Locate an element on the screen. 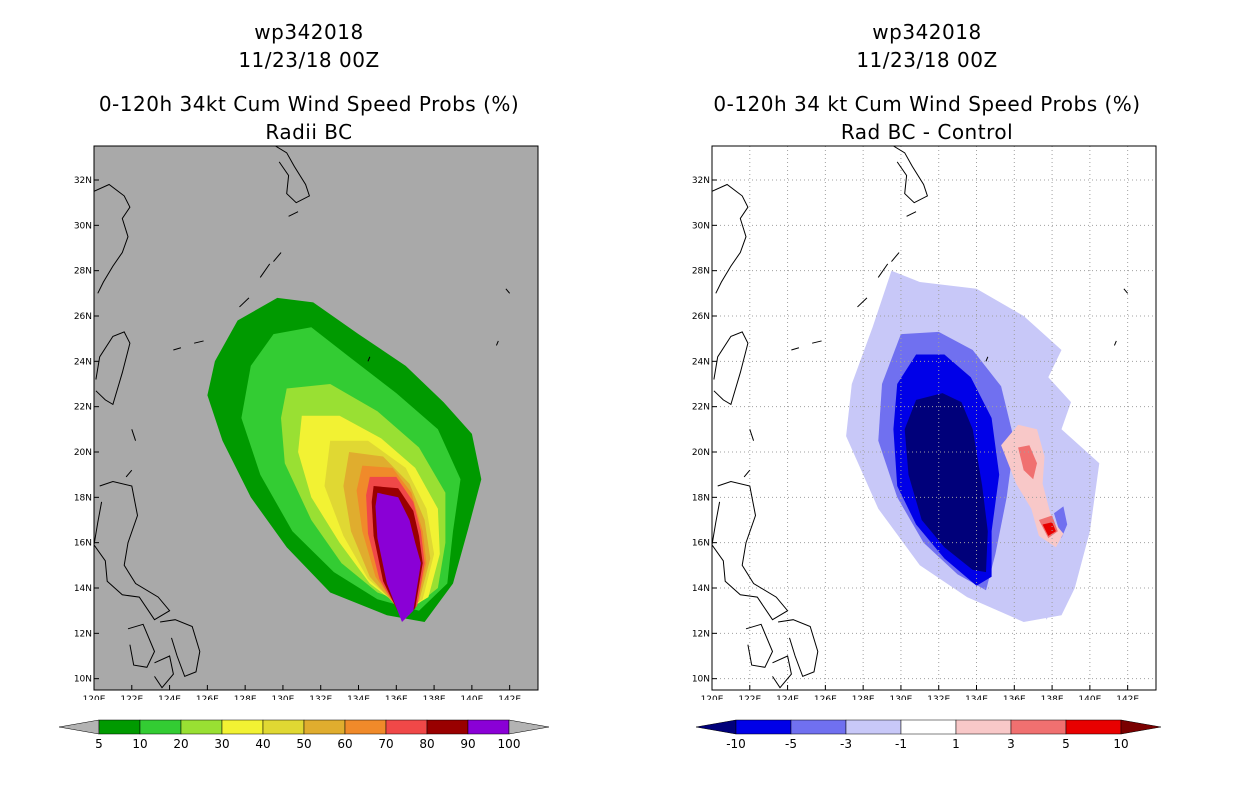 The image size is (1236, 800). y-tick-label: 26N is located at coordinates (701, 317).